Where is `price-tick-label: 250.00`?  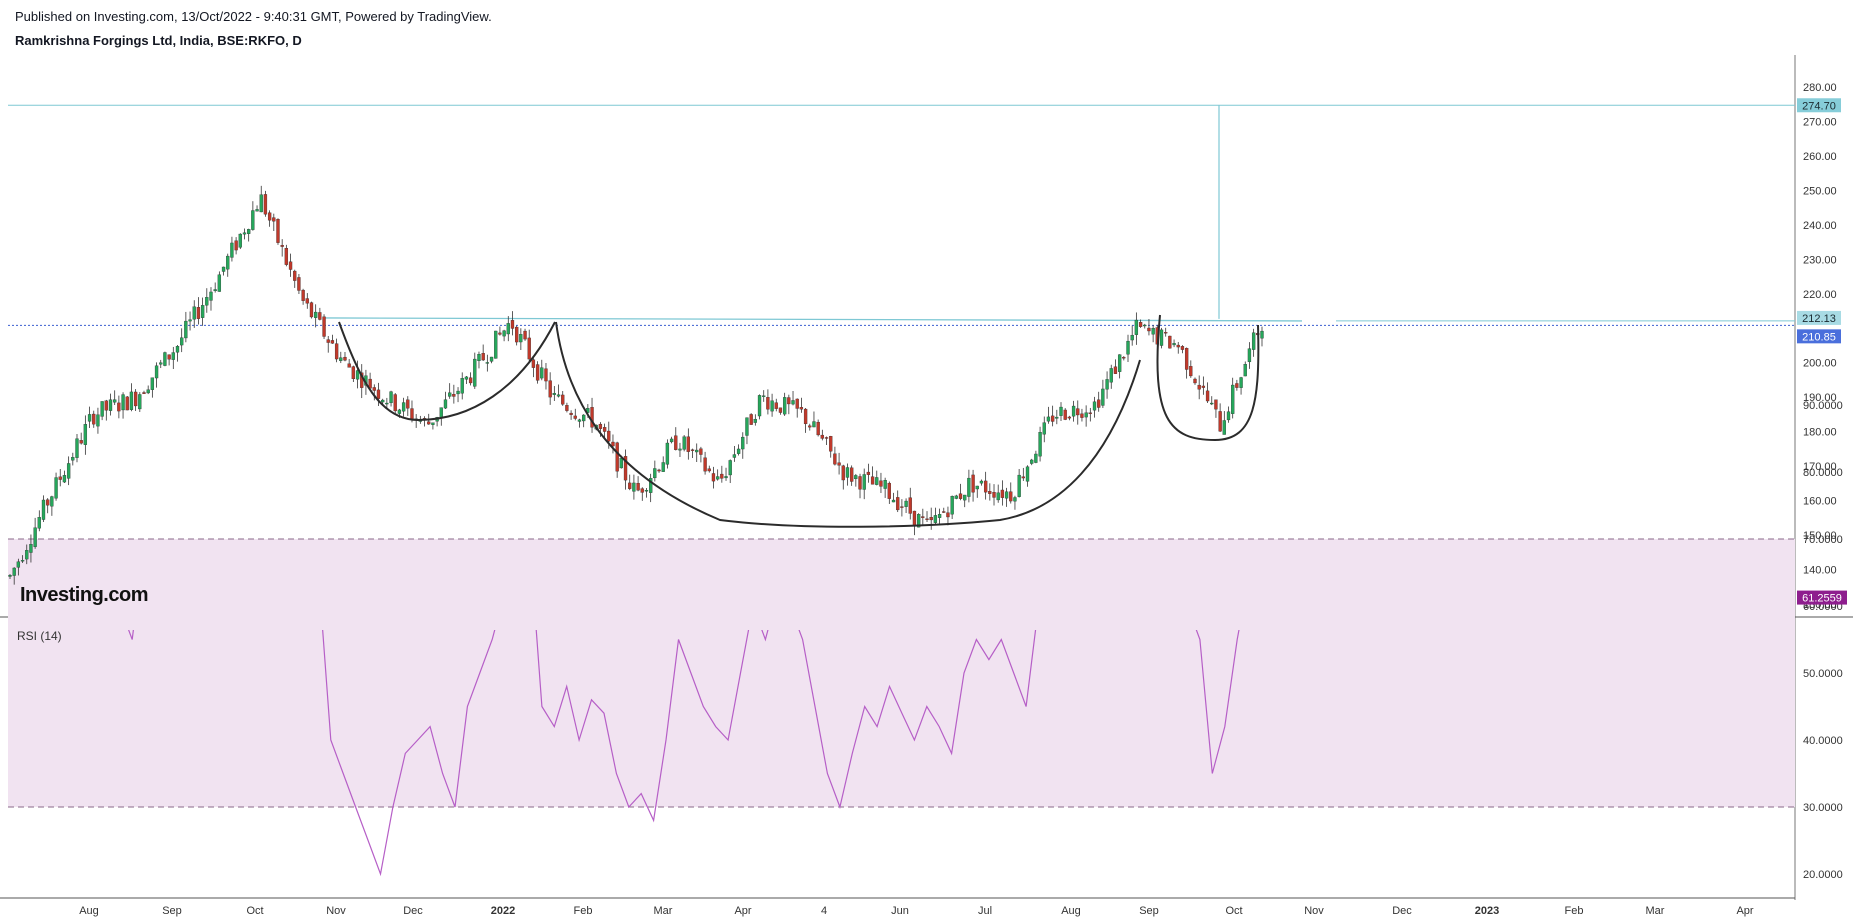 price-tick-label: 250.00 is located at coordinates (1820, 191).